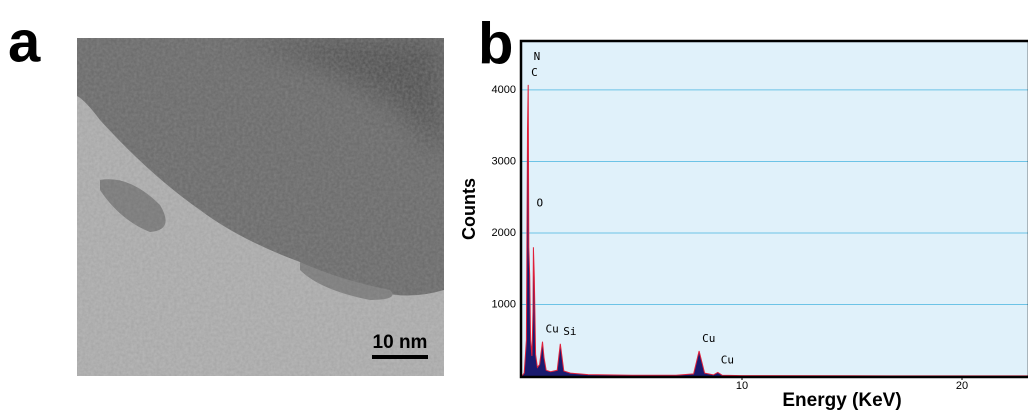 This screenshot has width=1028, height=412. Describe the element at coordinates (537, 56) in the screenshot. I see `peak-label: N` at that location.